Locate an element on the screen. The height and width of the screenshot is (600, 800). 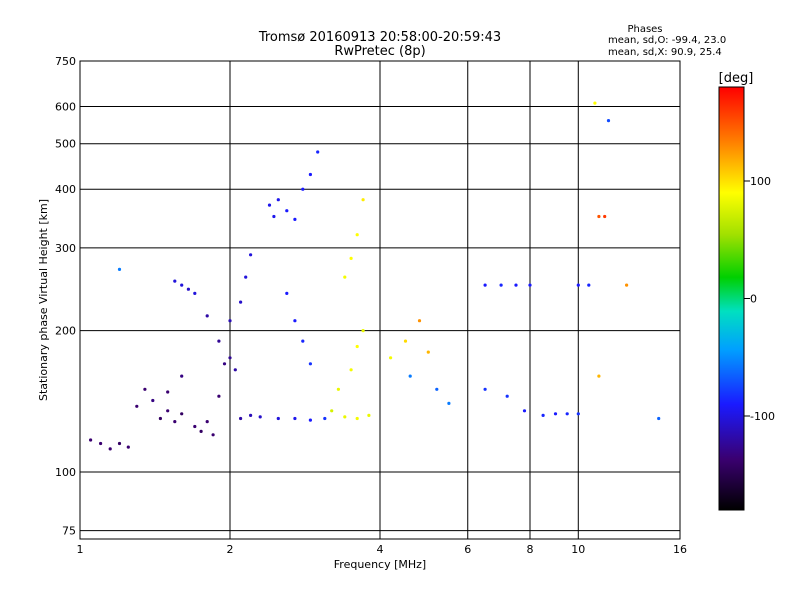
x-tick-label: 6 is located at coordinates (467, 549).